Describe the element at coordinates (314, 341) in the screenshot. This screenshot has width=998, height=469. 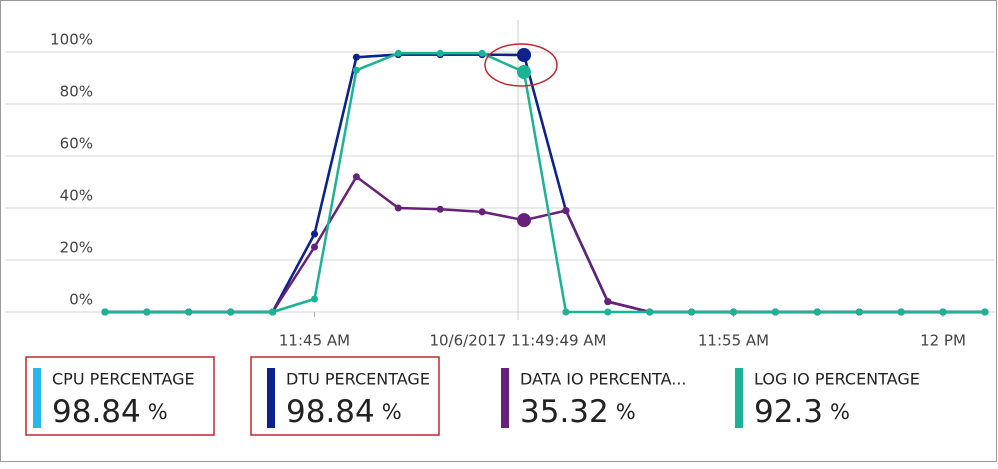
I see `x-tick-label: 11:45 AM` at that location.